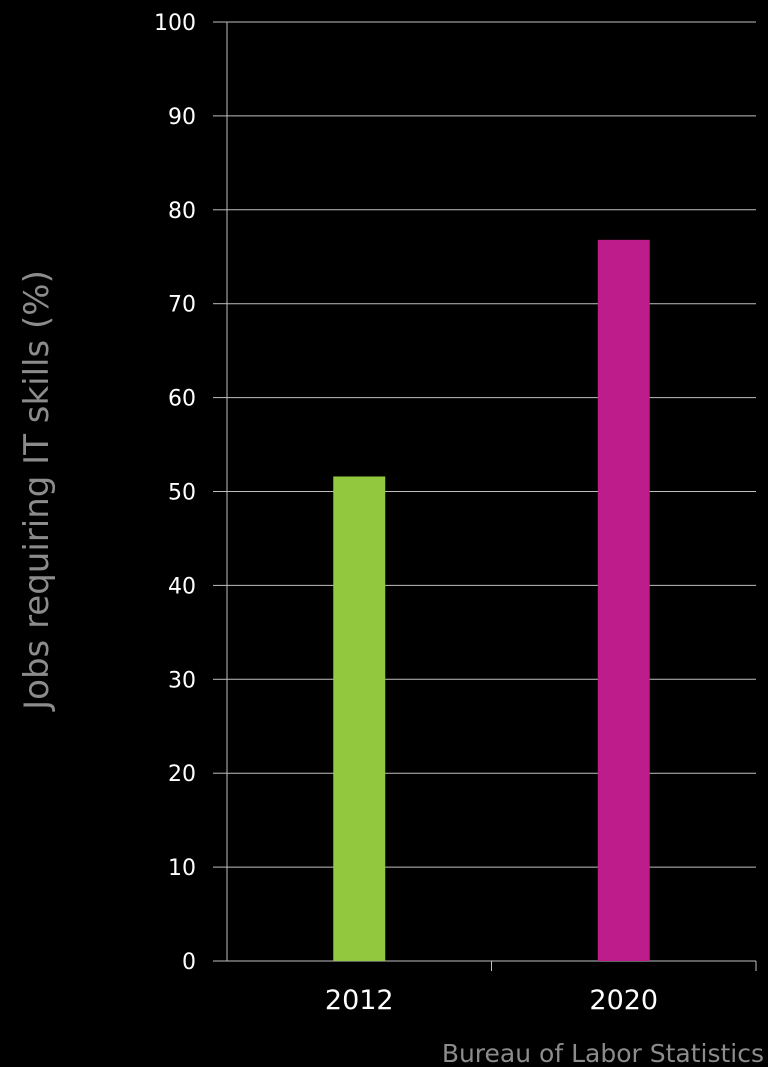  Describe the element at coordinates (603, 1053) in the screenshot. I see `source-note: Bureau of Labor Statistics` at that location.